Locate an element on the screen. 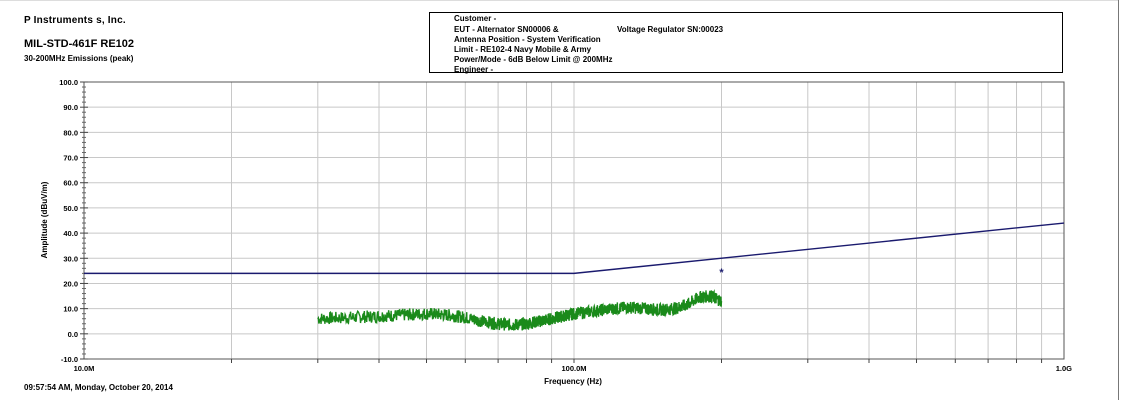 The image size is (1123, 400). y-tick-label: -10.0 is located at coordinates (69, 359).